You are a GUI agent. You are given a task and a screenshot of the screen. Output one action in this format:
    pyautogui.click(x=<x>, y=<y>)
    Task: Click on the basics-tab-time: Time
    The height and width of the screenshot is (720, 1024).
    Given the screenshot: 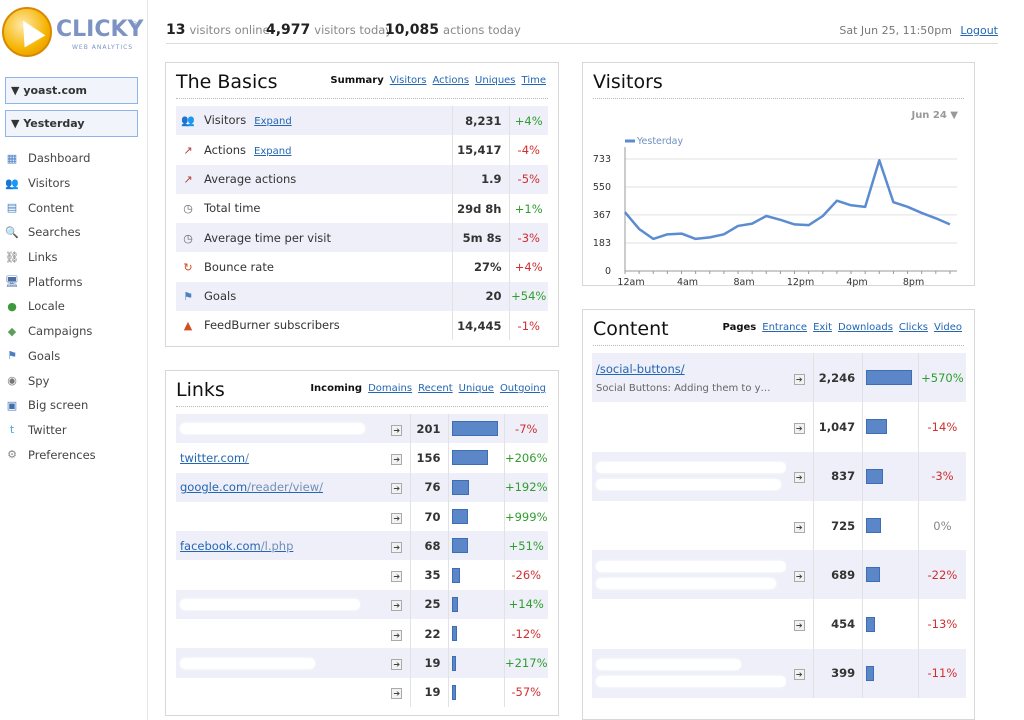 What is the action you would take?
    pyautogui.click(x=533, y=80)
    